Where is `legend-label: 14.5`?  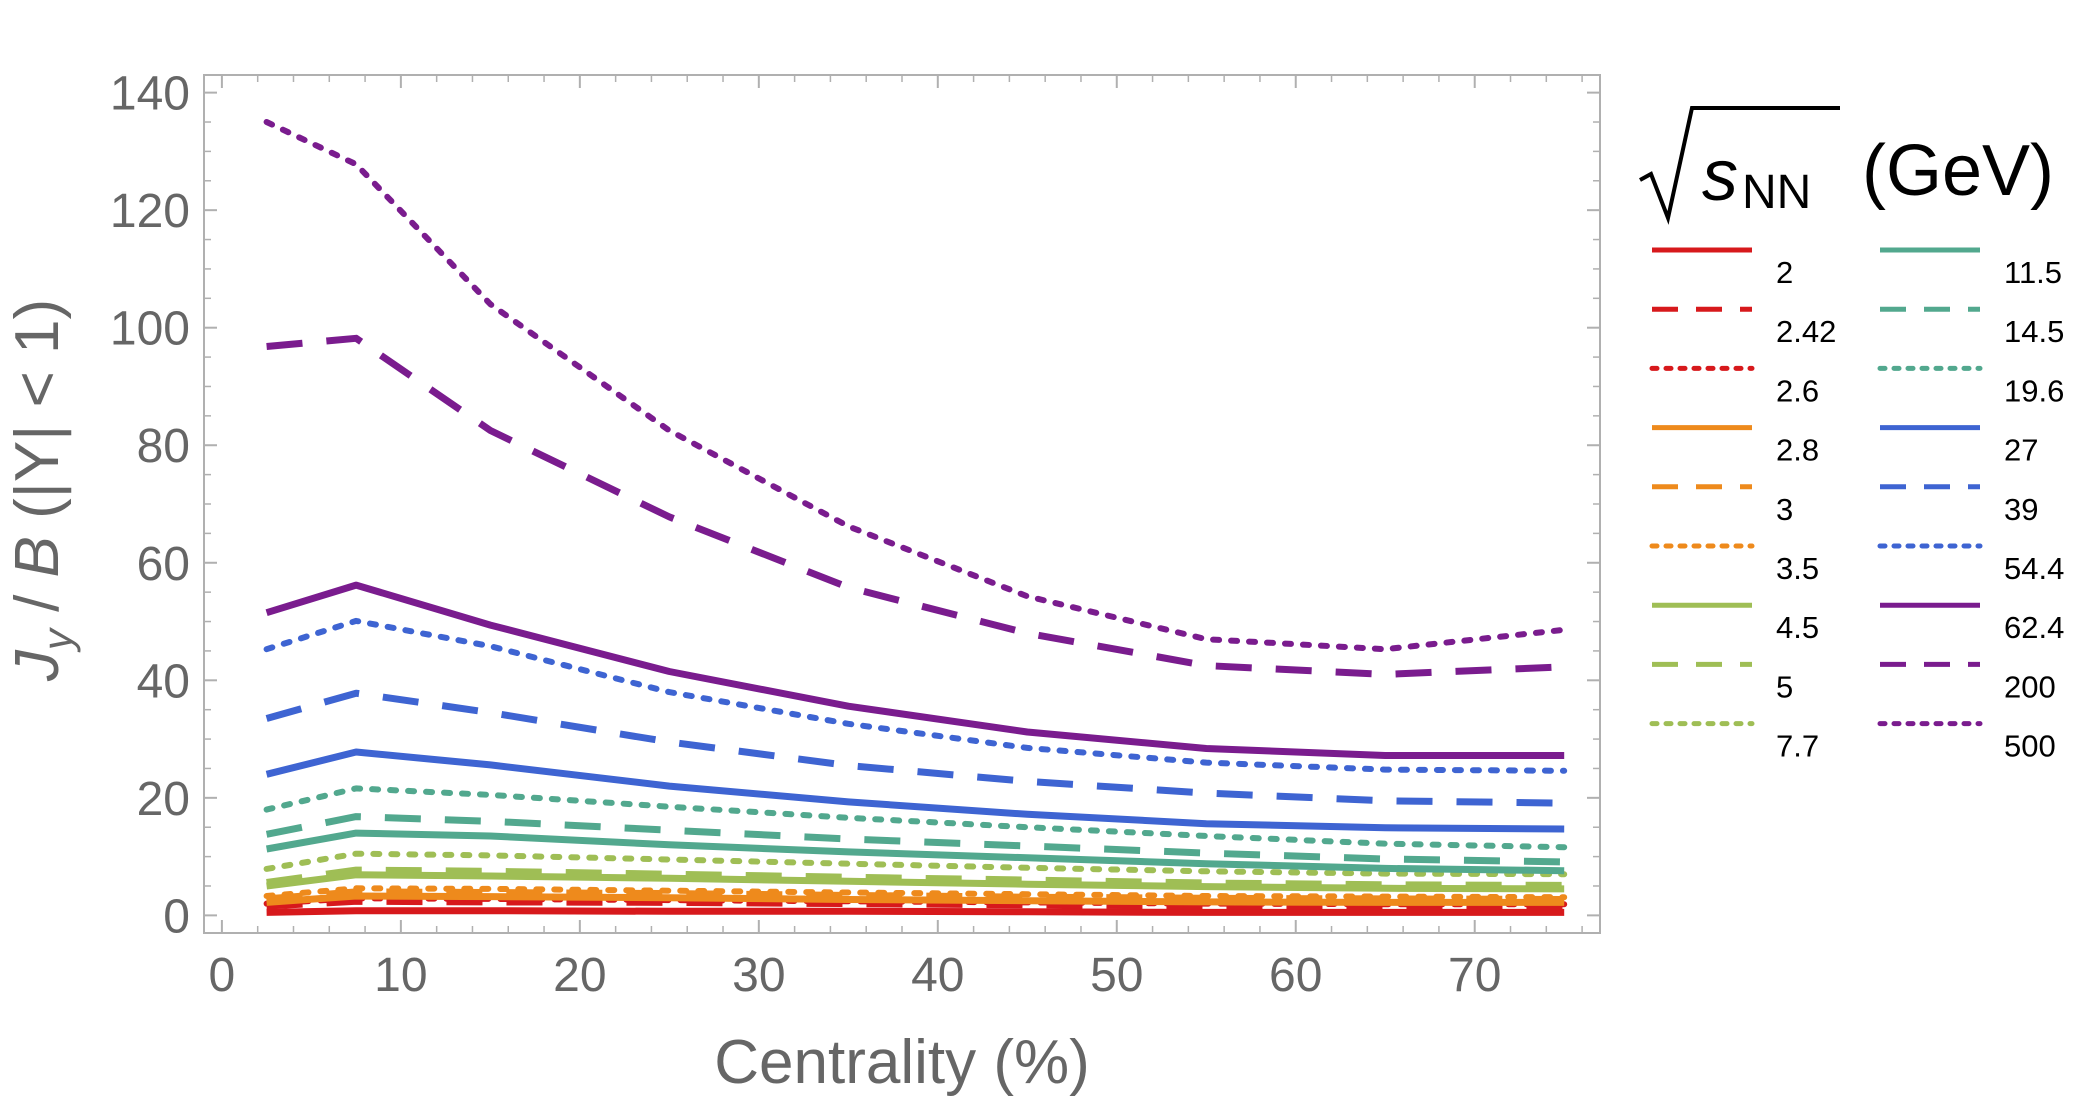 legend-label: 14.5 is located at coordinates (2034, 331).